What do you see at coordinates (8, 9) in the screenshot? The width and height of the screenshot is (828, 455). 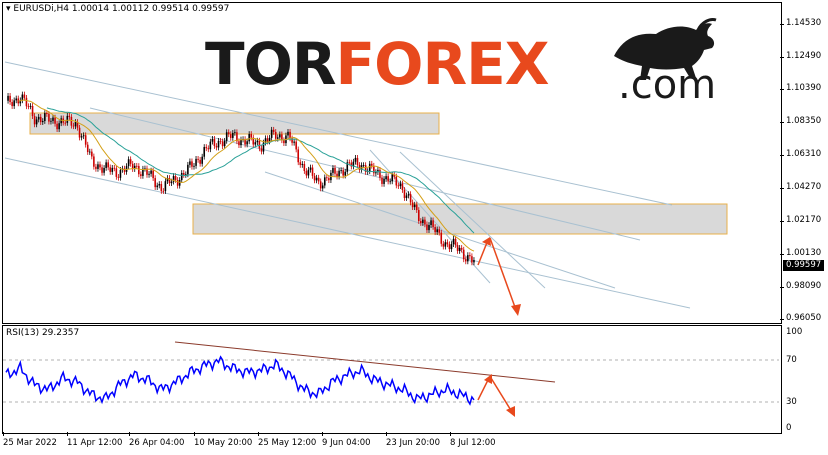 I see `dropdown-triangle-icon: ▾` at bounding box center [8, 9].